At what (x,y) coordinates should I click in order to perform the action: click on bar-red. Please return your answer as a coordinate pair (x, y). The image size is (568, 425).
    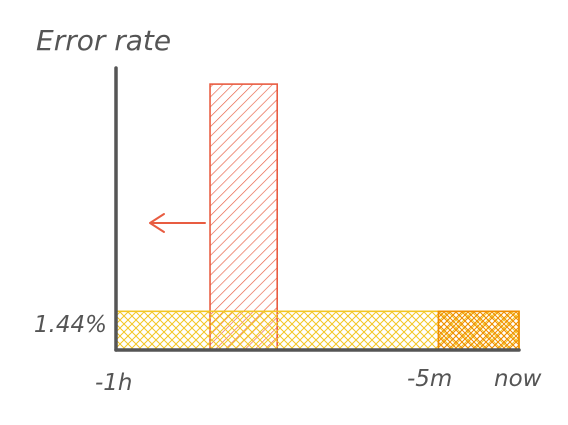
    Looking at the image, I should click on (244, 217).